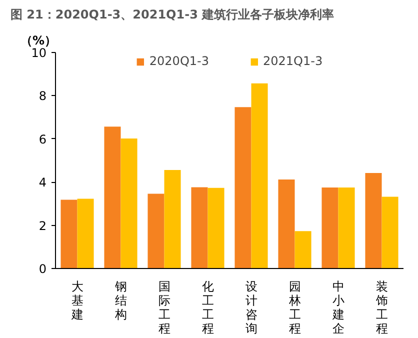 The width and height of the screenshot is (418, 338). Describe the element at coordinates (293, 61) in the screenshot. I see `legend-label: 2021Q1-3` at that location.